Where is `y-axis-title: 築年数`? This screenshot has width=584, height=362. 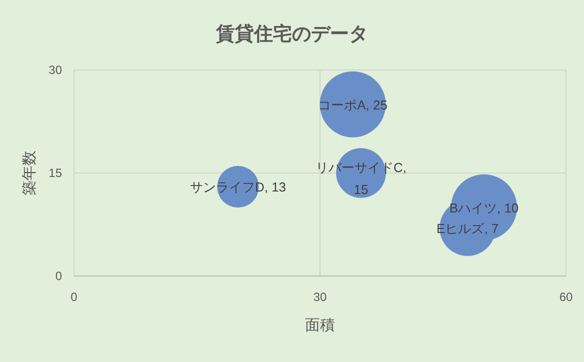 y-axis-title: 築年数 is located at coordinates (29, 173).